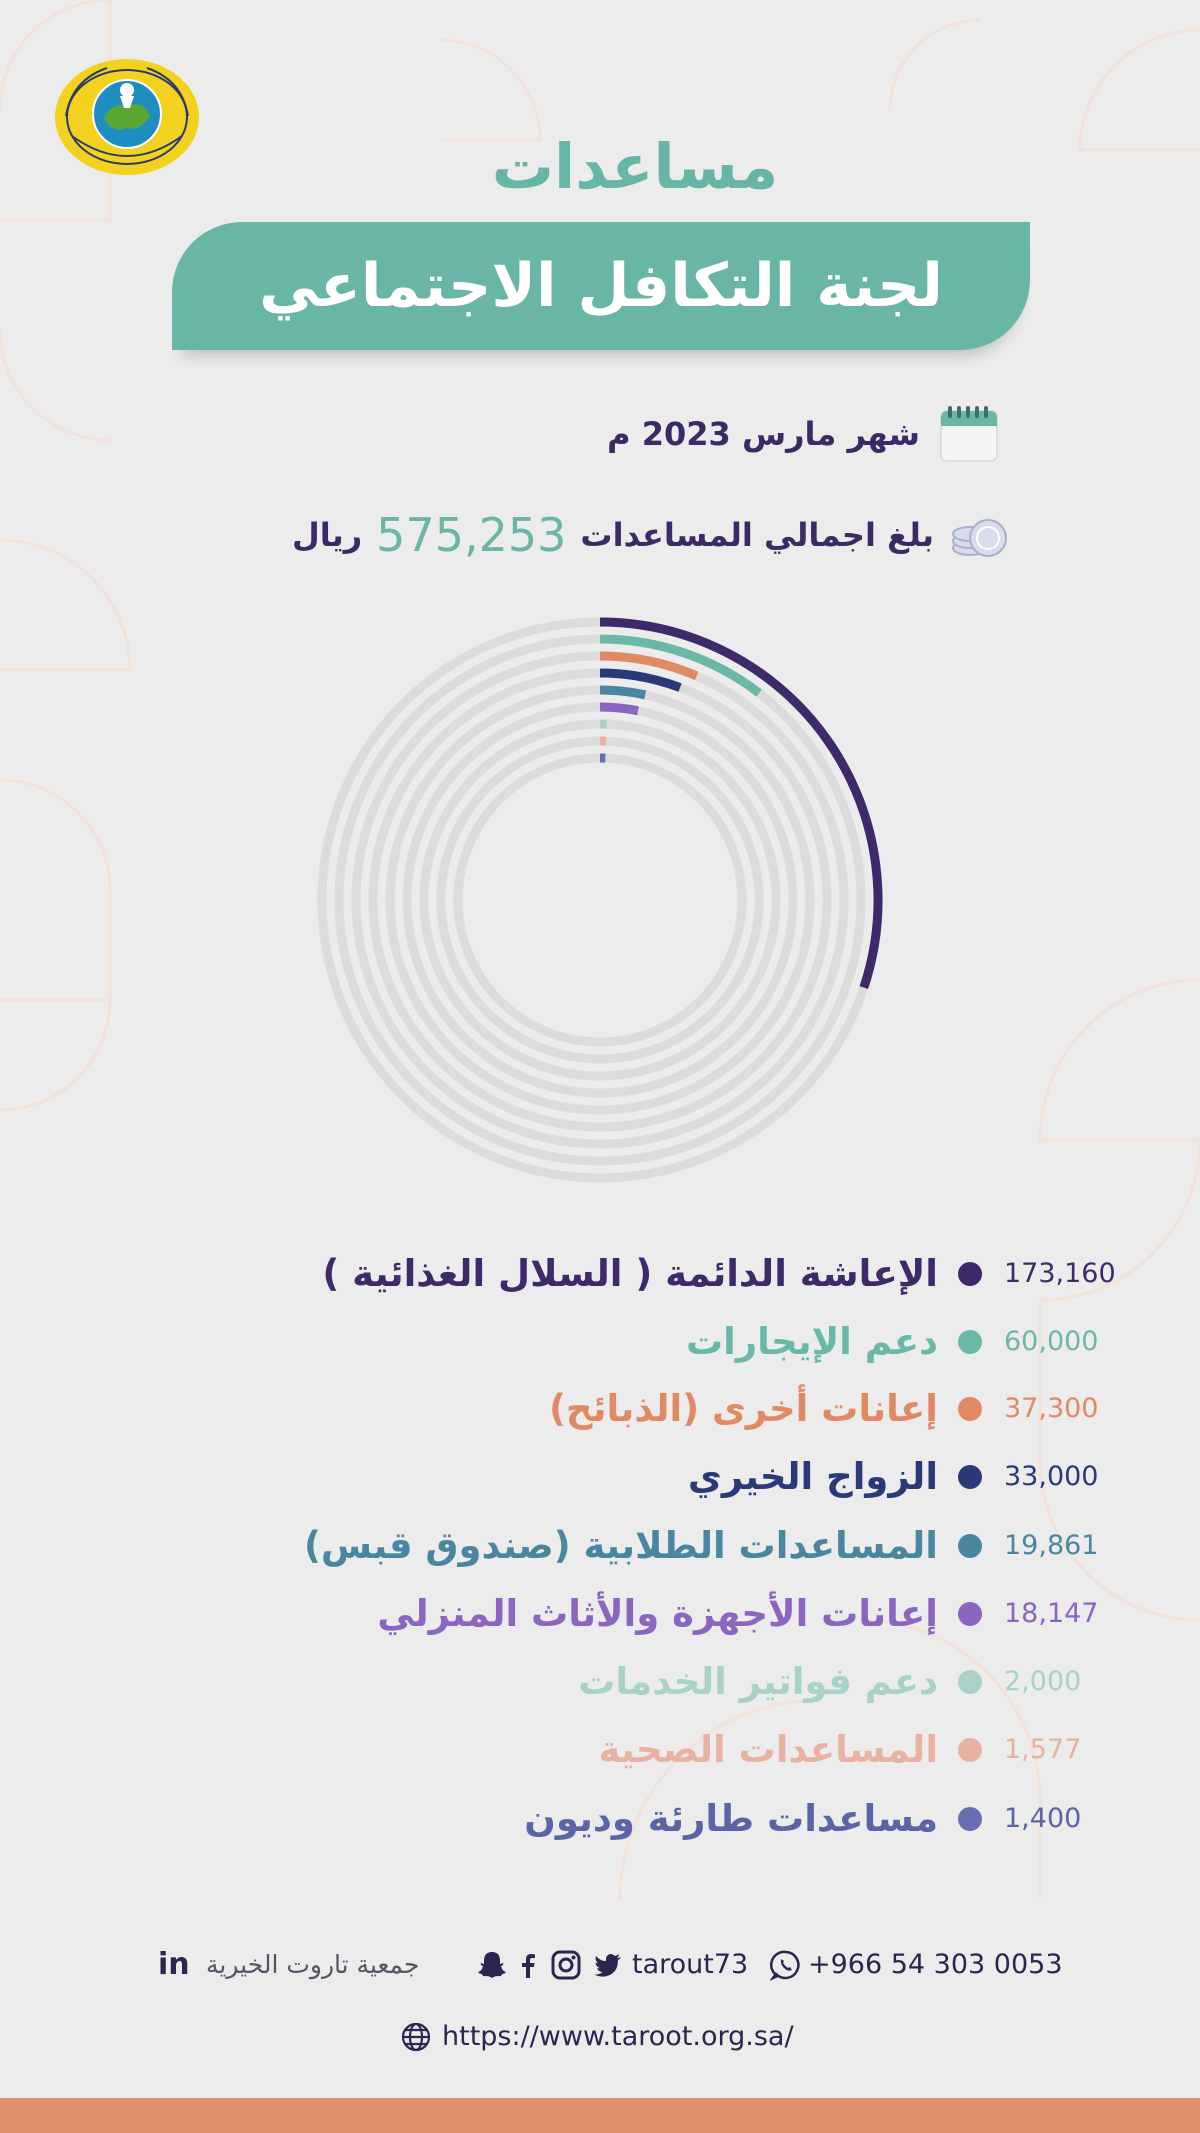  I want to click on instagram-icon, so click(566, 1965).